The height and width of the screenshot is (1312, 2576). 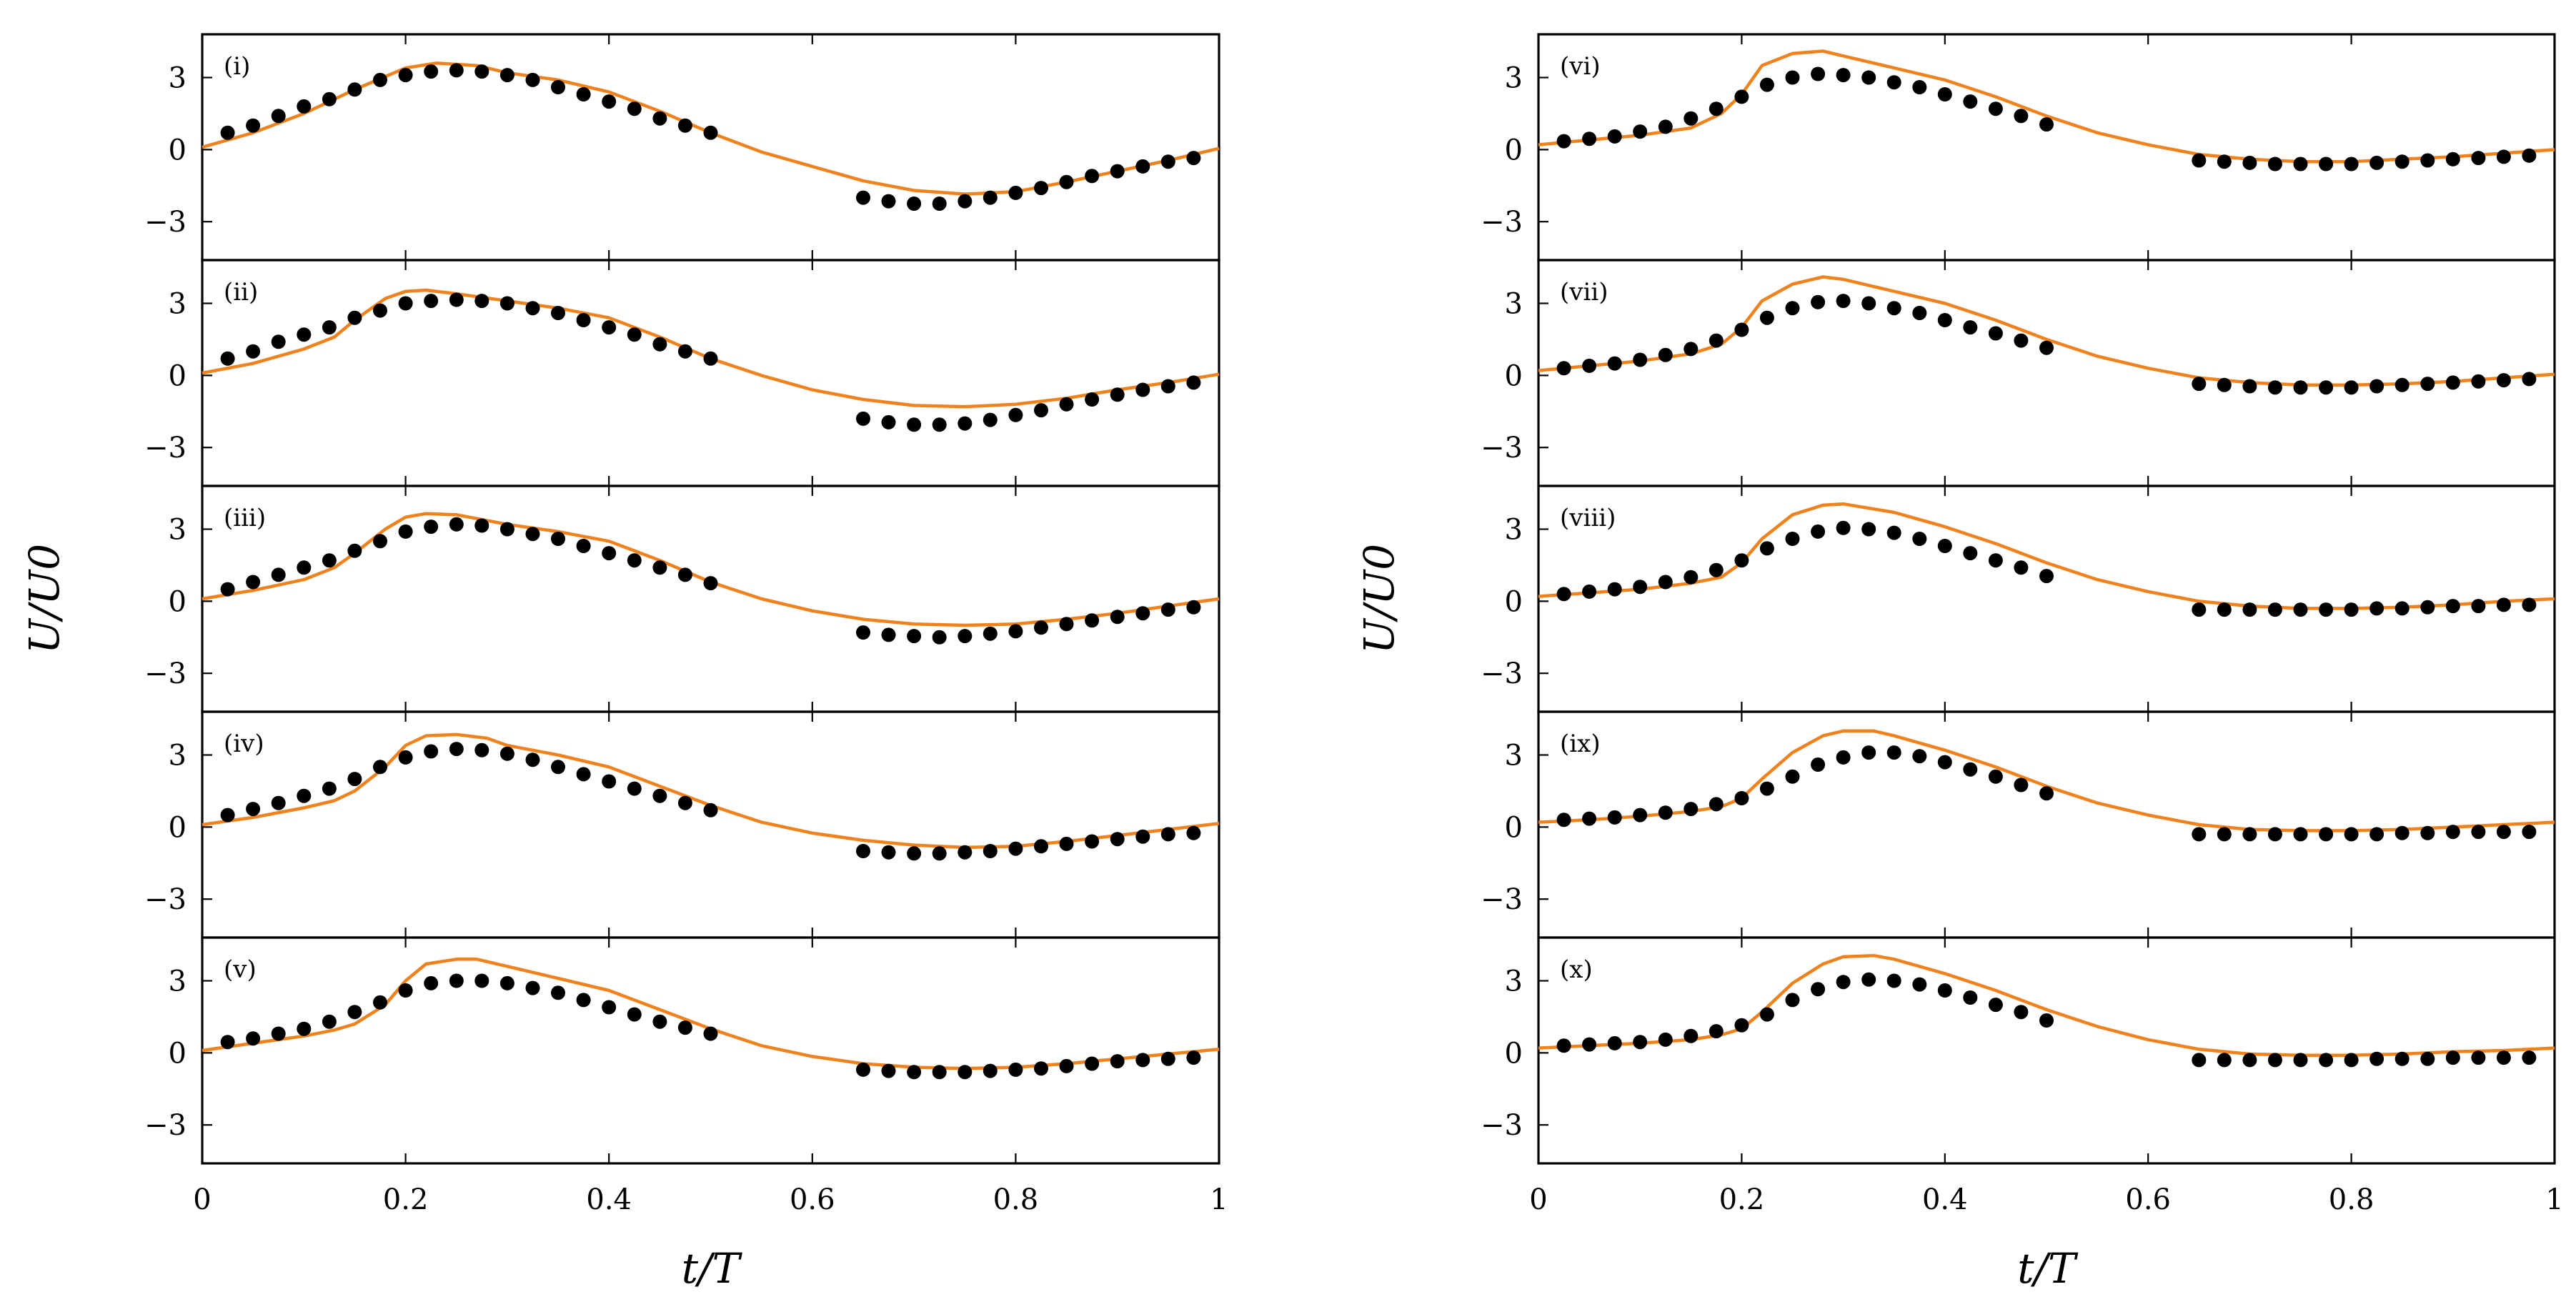 What do you see at coordinates (1742, 1199) in the screenshot?
I see `x-tick-label: 0.2` at bounding box center [1742, 1199].